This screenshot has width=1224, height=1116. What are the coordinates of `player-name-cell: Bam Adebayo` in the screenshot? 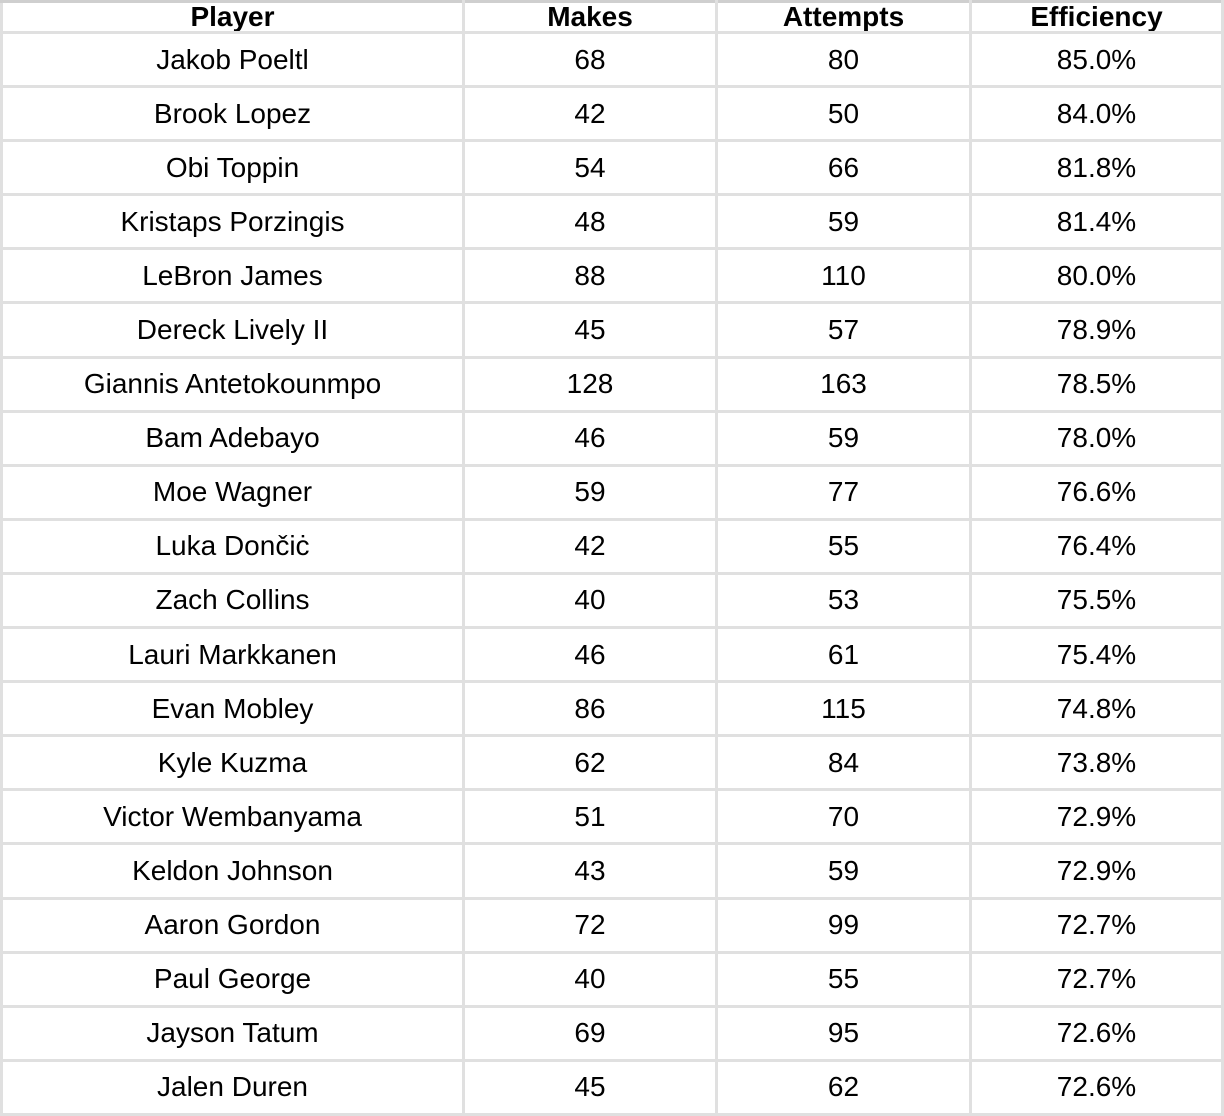 It's located at (232, 438).